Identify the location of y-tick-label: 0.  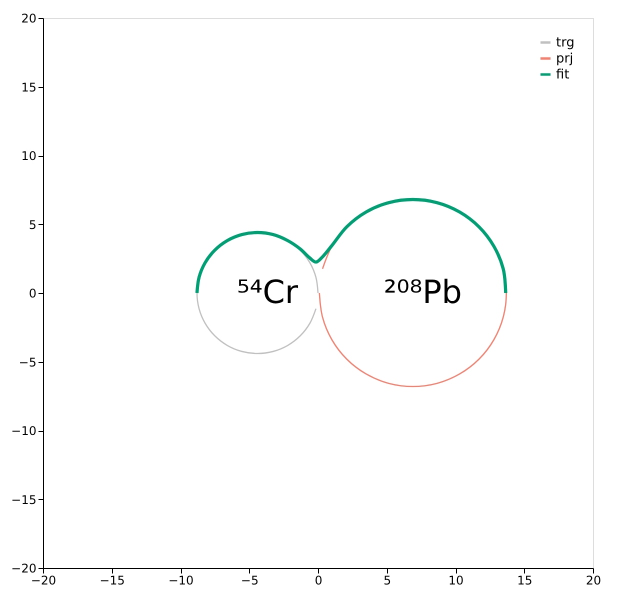
(32, 293).